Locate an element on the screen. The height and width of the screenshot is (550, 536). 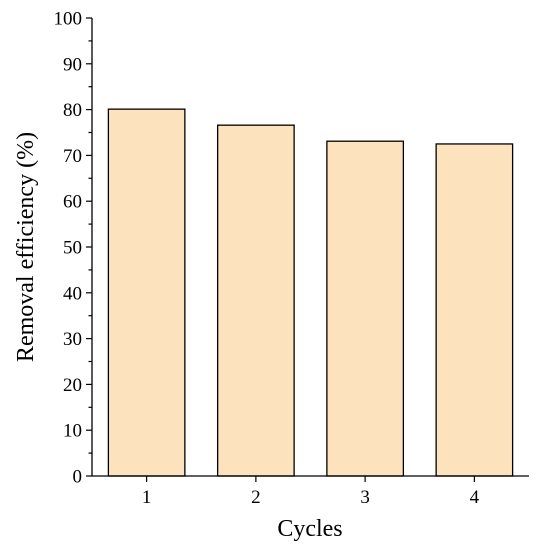
y-tick-label: 20 is located at coordinates (72, 385).